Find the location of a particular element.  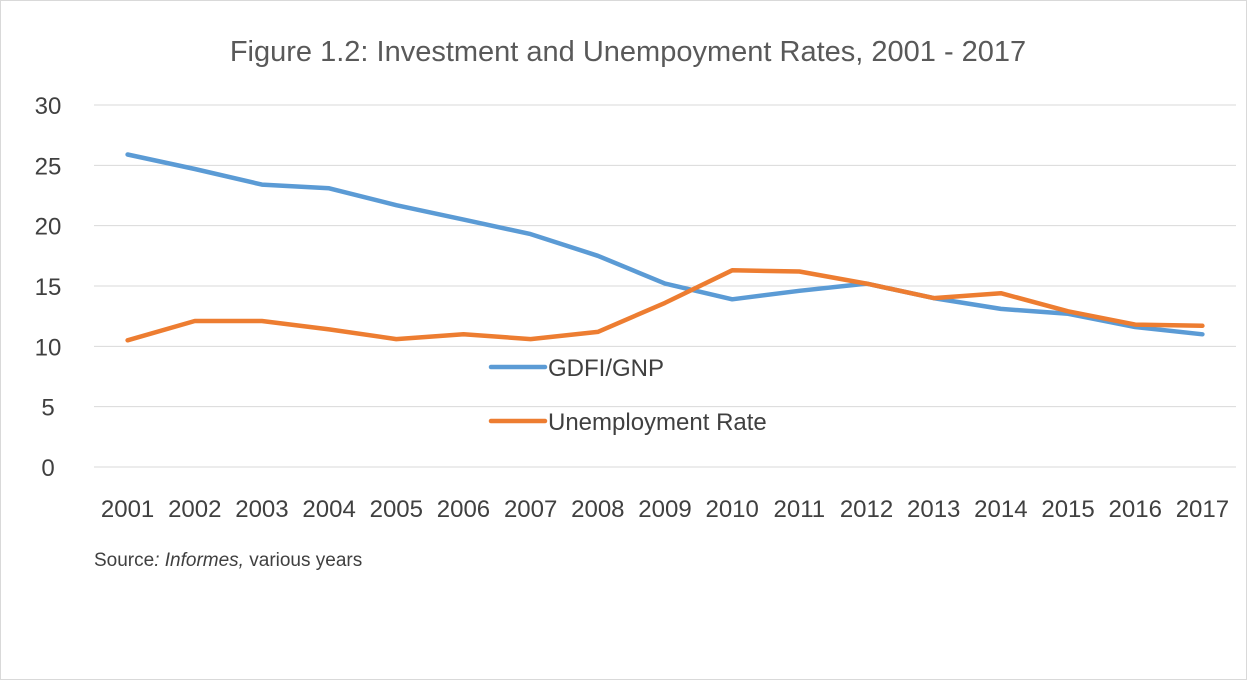

y-tick-label: 30 is located at coordinates (48, 106).